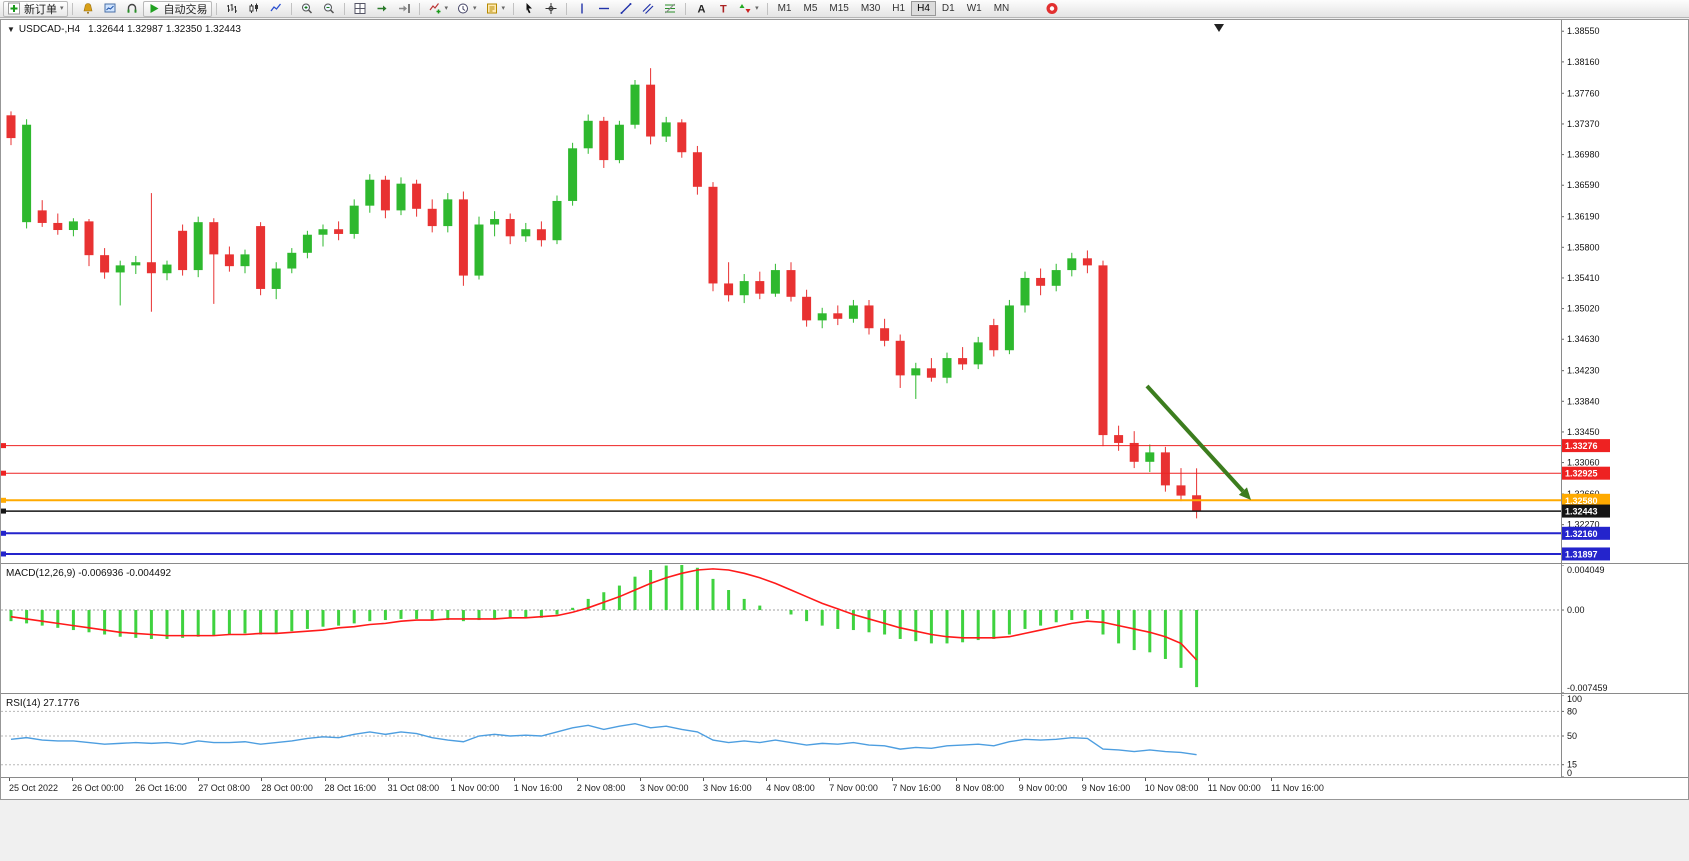  Describe the element at coordinates (790, 788) in the screenshot. I see `date-axis-label: 4 Nov 08:00` at that location.